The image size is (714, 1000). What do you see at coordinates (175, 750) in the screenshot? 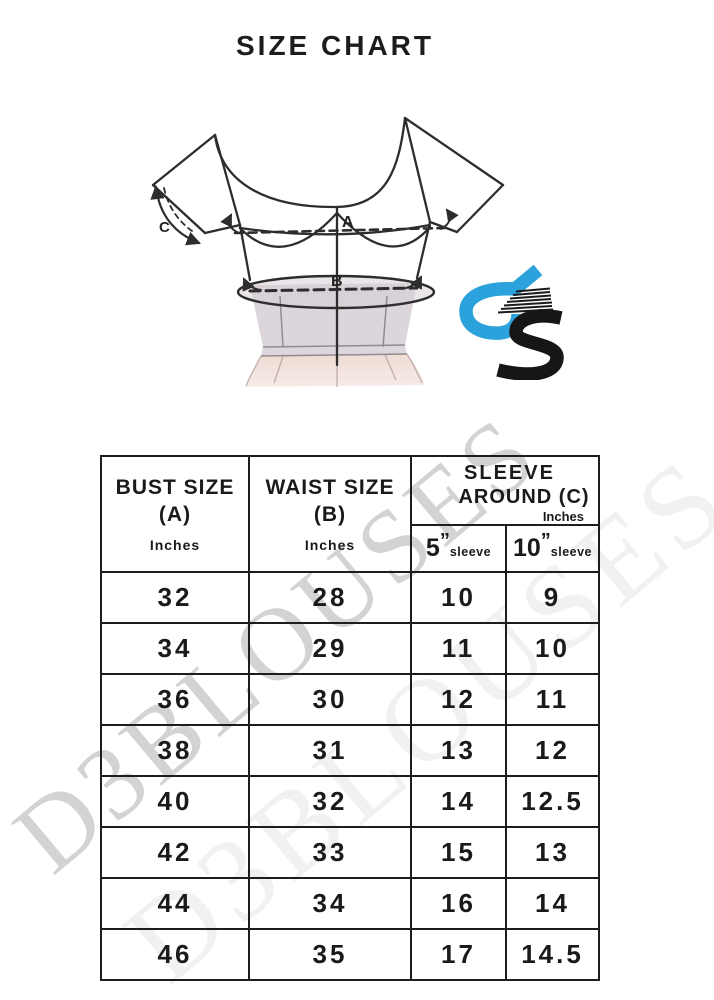
I see `size-cell: 38` at bounding box center [175, 750].